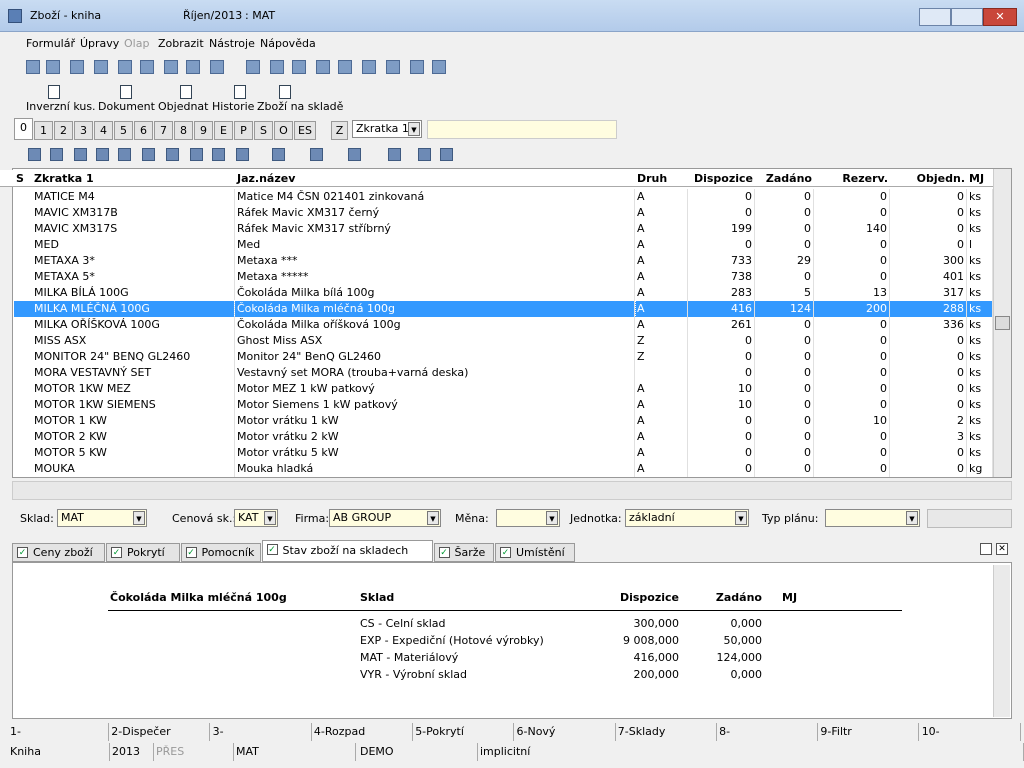 Image resolution: width=1024 pixels, height=768 pixels. I want to click on search-field, so click(522, 129).